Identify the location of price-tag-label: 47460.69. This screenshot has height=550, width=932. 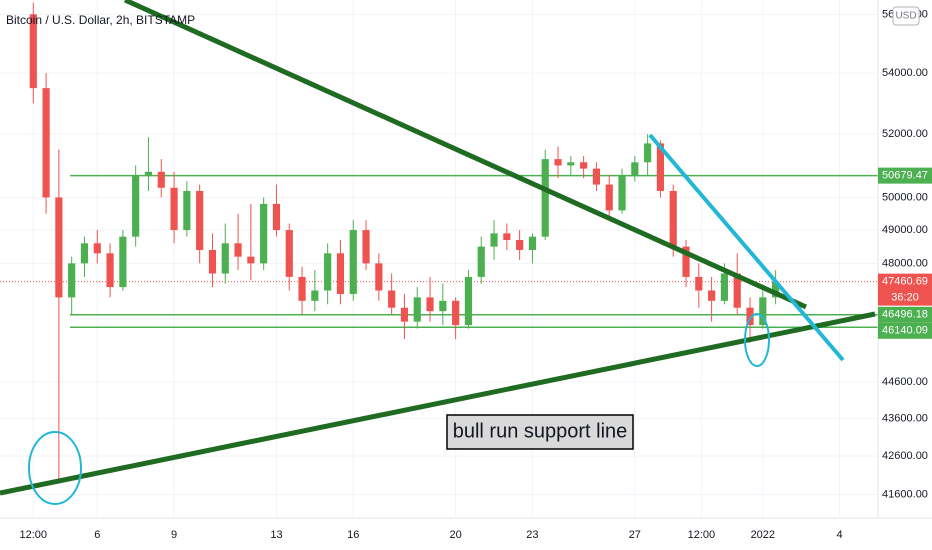
(905, 282).